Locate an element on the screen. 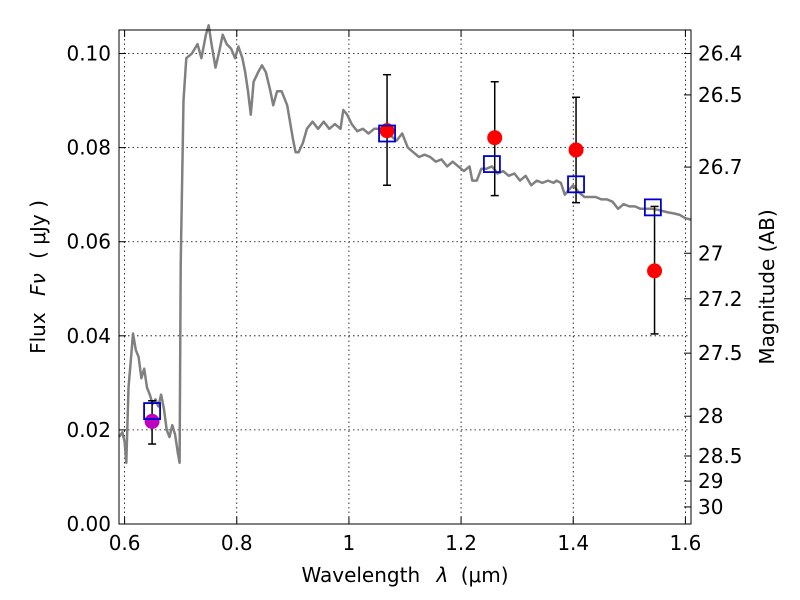 This screenshot has height=600, width=800. y-axis-label-text: Flux Fν ( μJy ) is located at coordinates (38, 277).